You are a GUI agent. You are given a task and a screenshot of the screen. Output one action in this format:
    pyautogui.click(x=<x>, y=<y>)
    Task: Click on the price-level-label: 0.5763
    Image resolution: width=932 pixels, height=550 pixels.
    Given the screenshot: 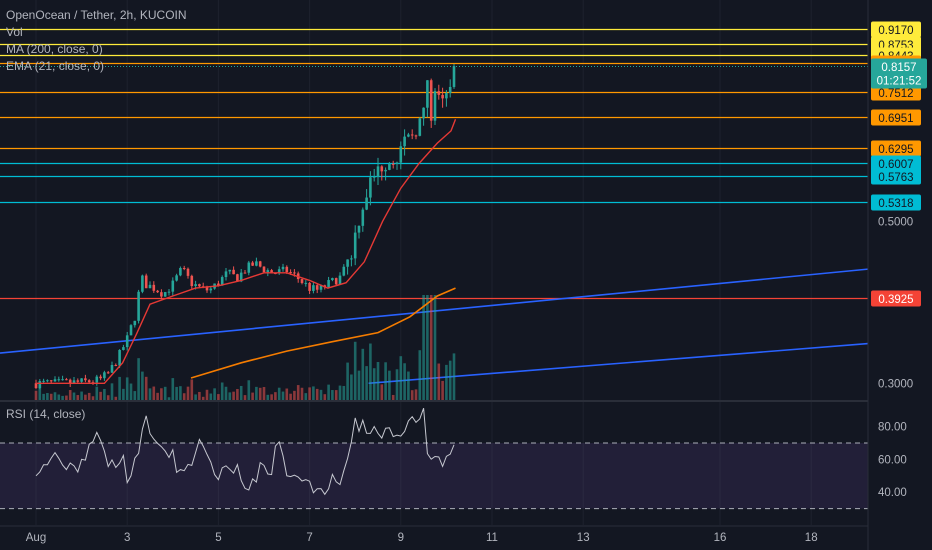 What is the action you would take?
    pyautogui.click(x=895, y=178)
    